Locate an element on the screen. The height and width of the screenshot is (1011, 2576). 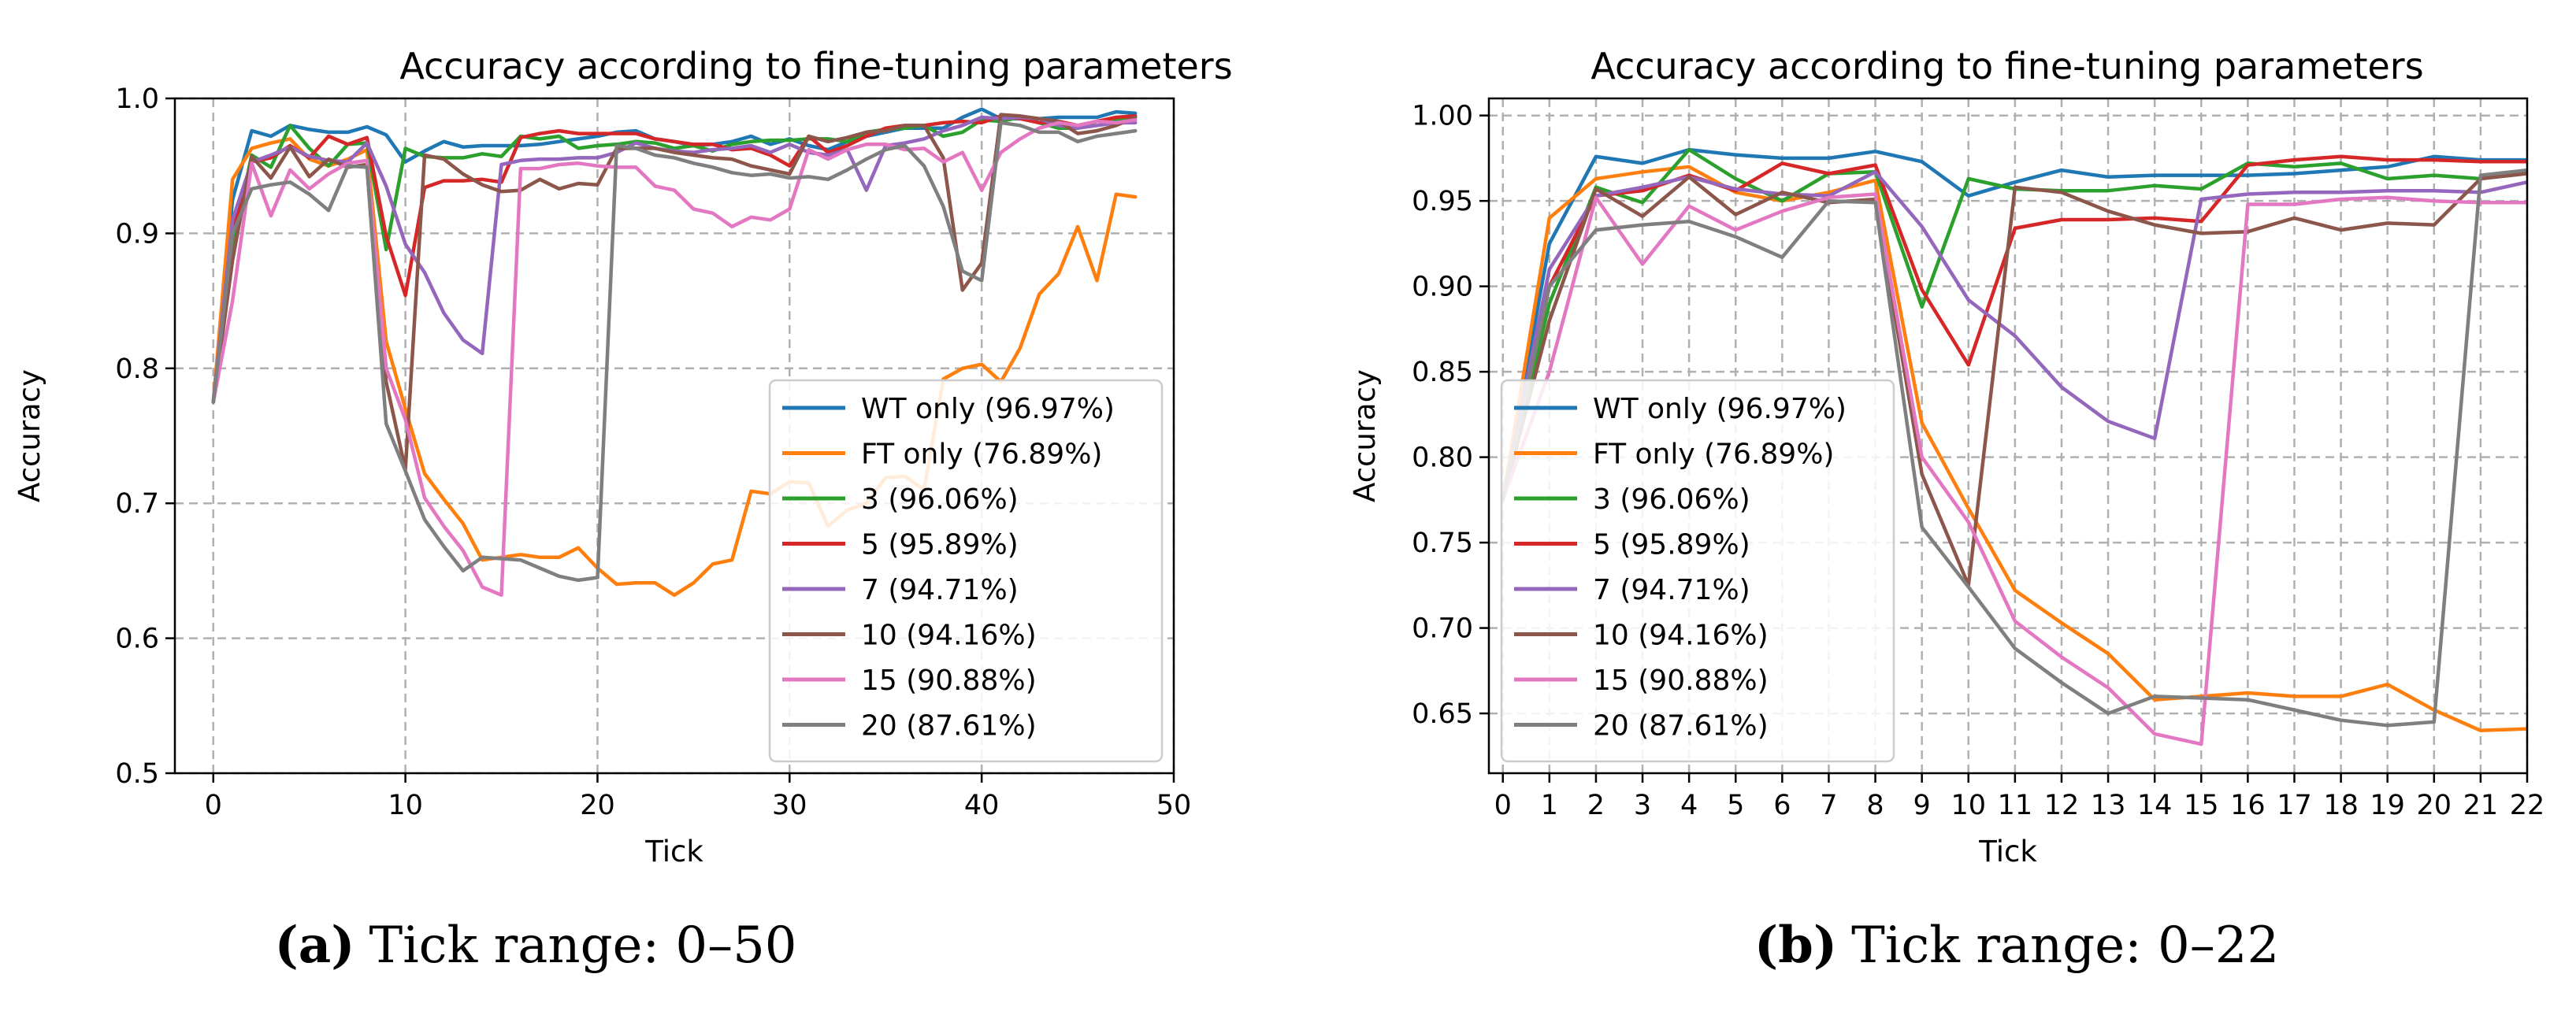
a-xtick-label: 10 is located at coordinates (405, 806).